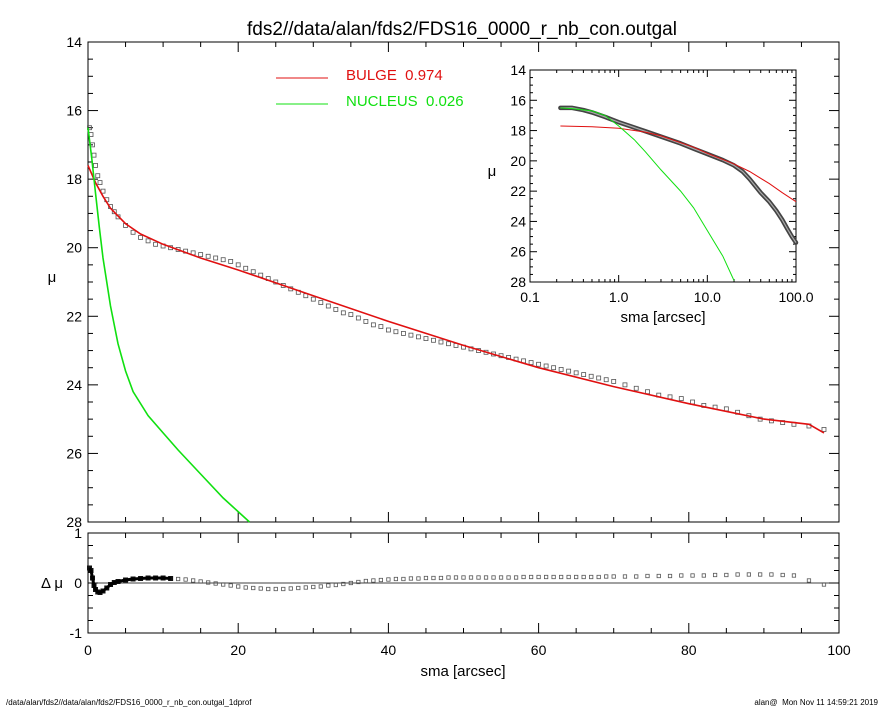  What do you see at coordinates (129, 580) in the screenshot?
I see `residual-inner-curve` at bounding box center [129, 580].